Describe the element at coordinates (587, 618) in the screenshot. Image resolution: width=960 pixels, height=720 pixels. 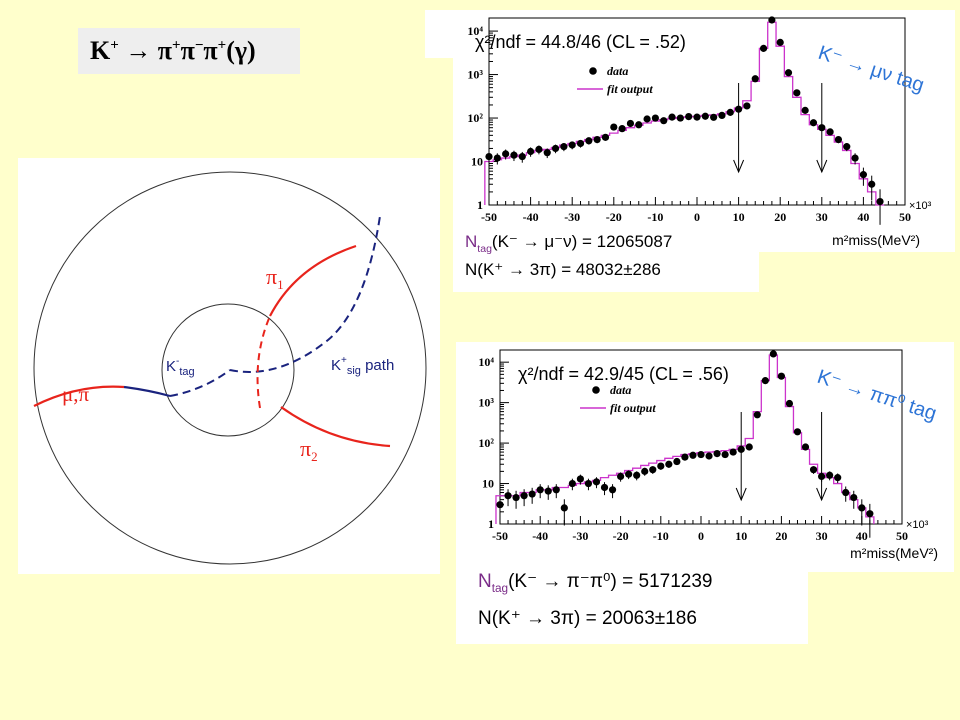
I see `n-3pi-yield: N(K⁺ → 3π) = 20063±186` at that location.